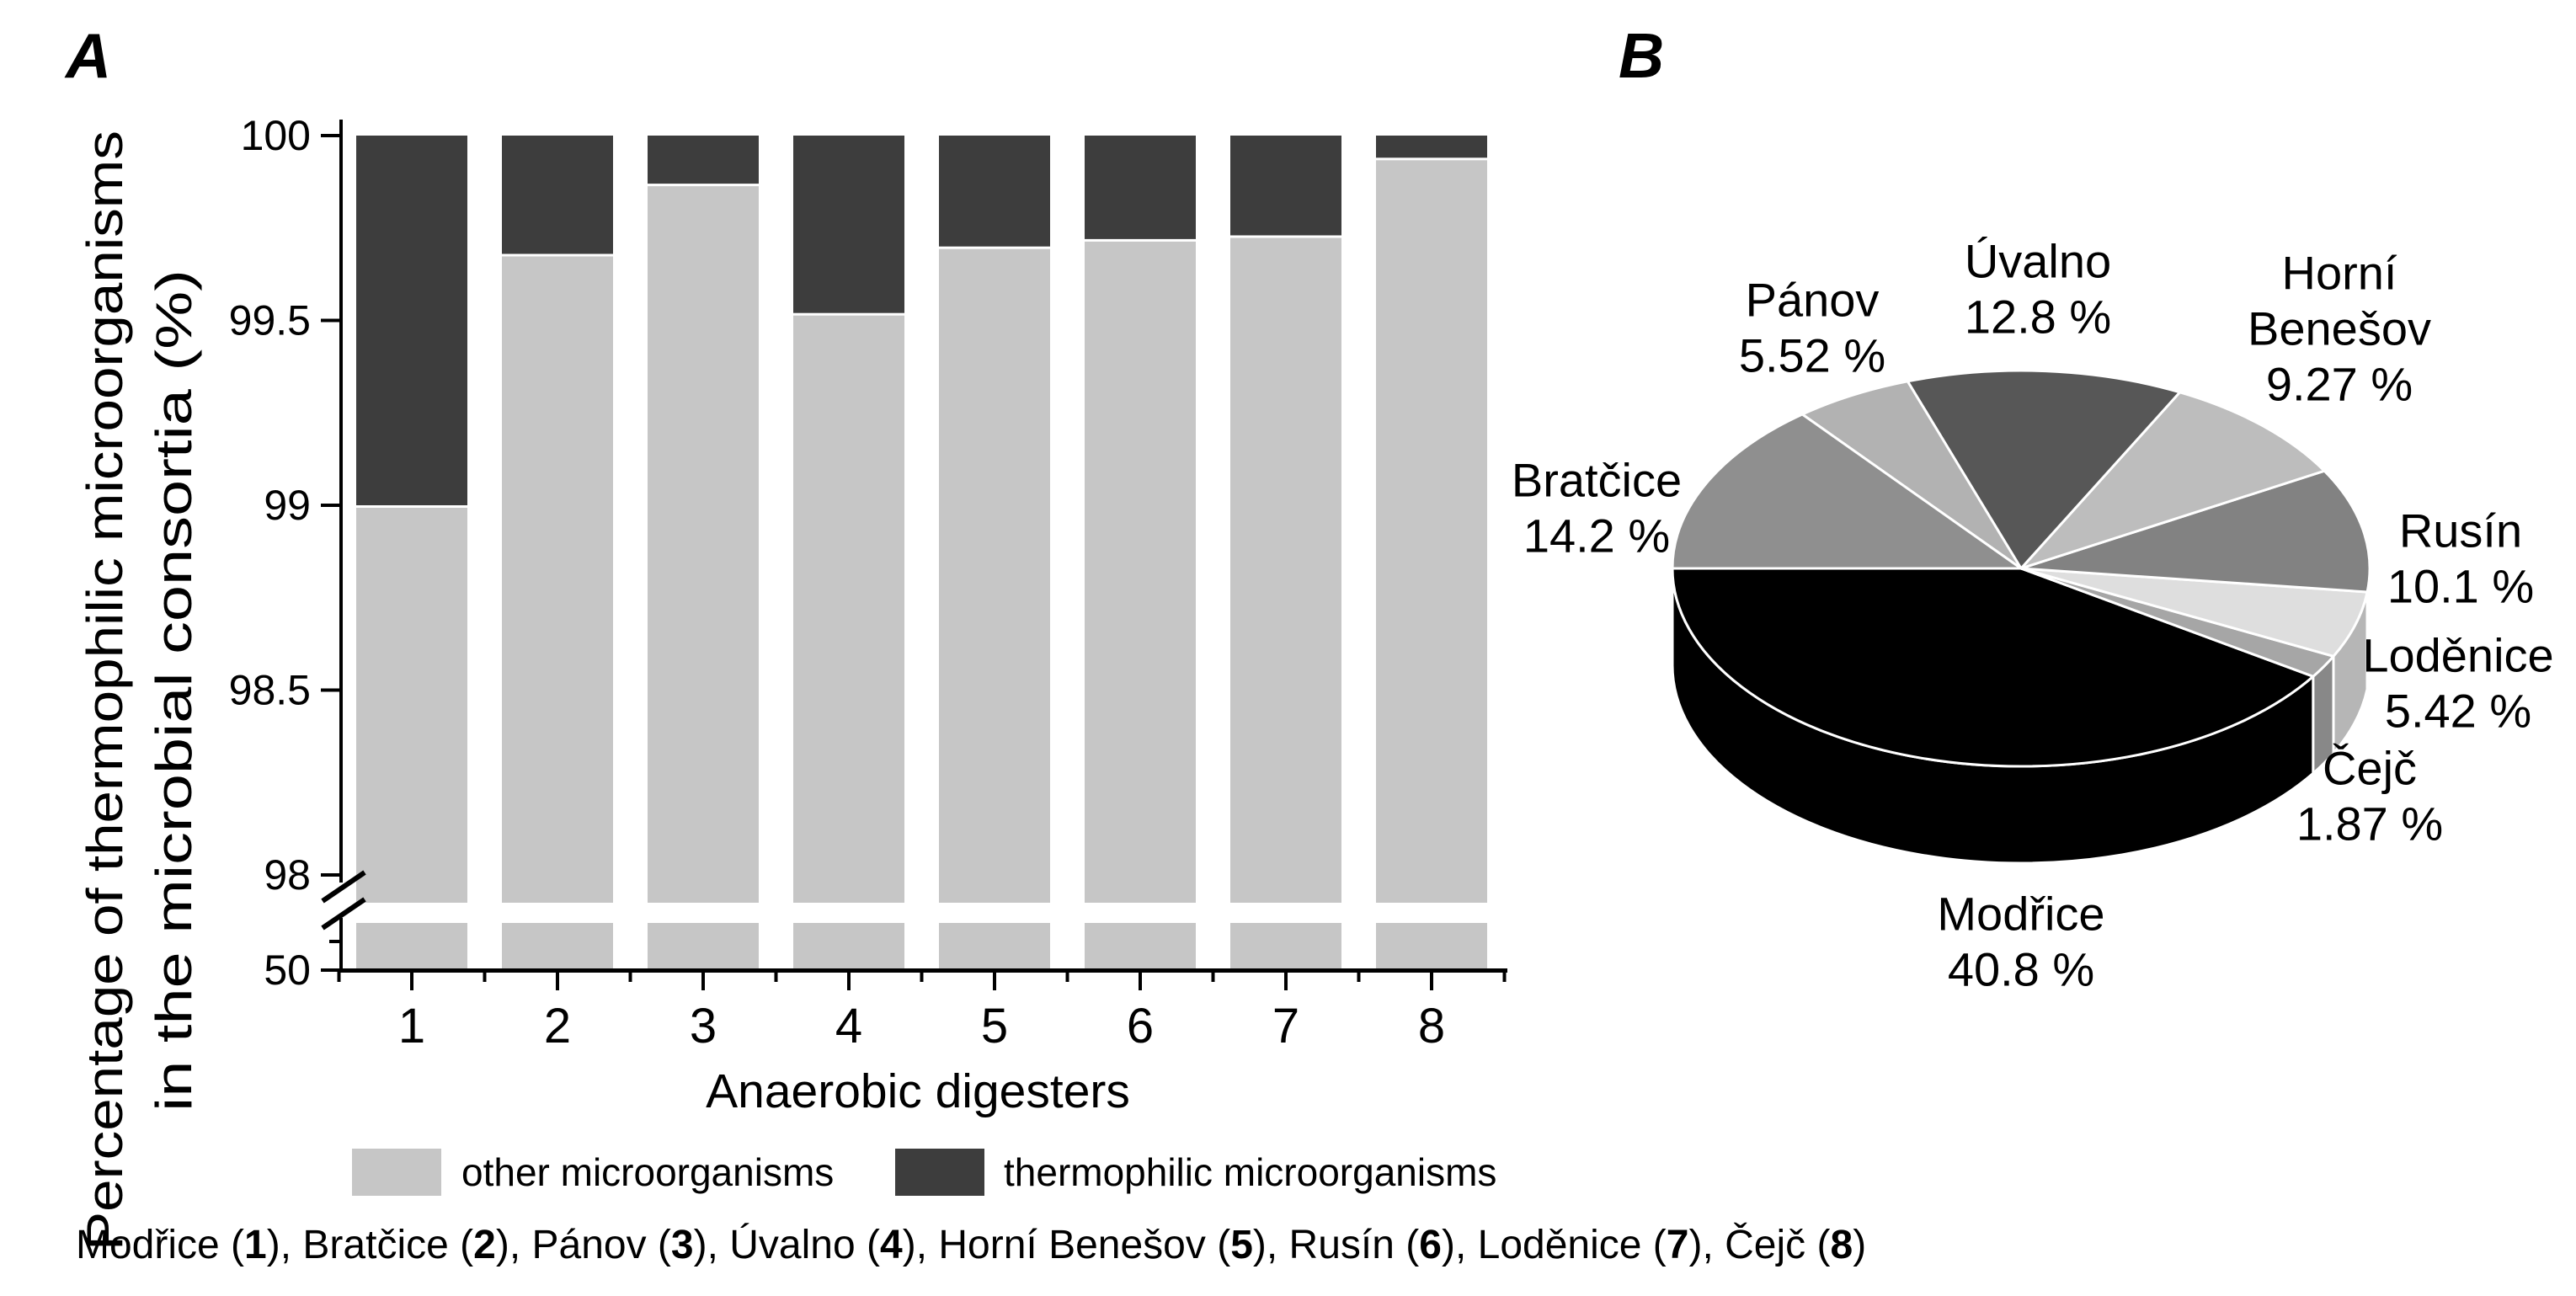 The image size is (2576, 1296). I want to click on bar-6-thermophilic-segment, so click(1140, 187).